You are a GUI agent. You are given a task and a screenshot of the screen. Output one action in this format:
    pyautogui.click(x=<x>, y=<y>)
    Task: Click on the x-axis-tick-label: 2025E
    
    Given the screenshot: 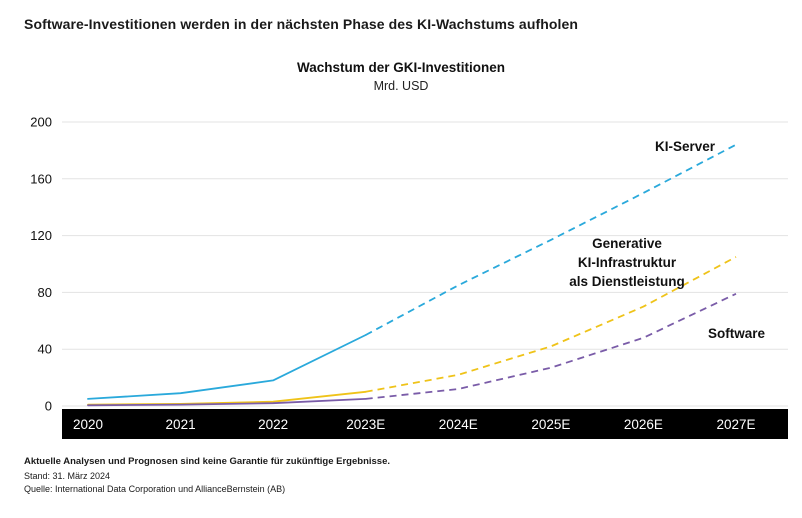 What is the action you would take?
    pyautogui.click(x=550, y=424)
    